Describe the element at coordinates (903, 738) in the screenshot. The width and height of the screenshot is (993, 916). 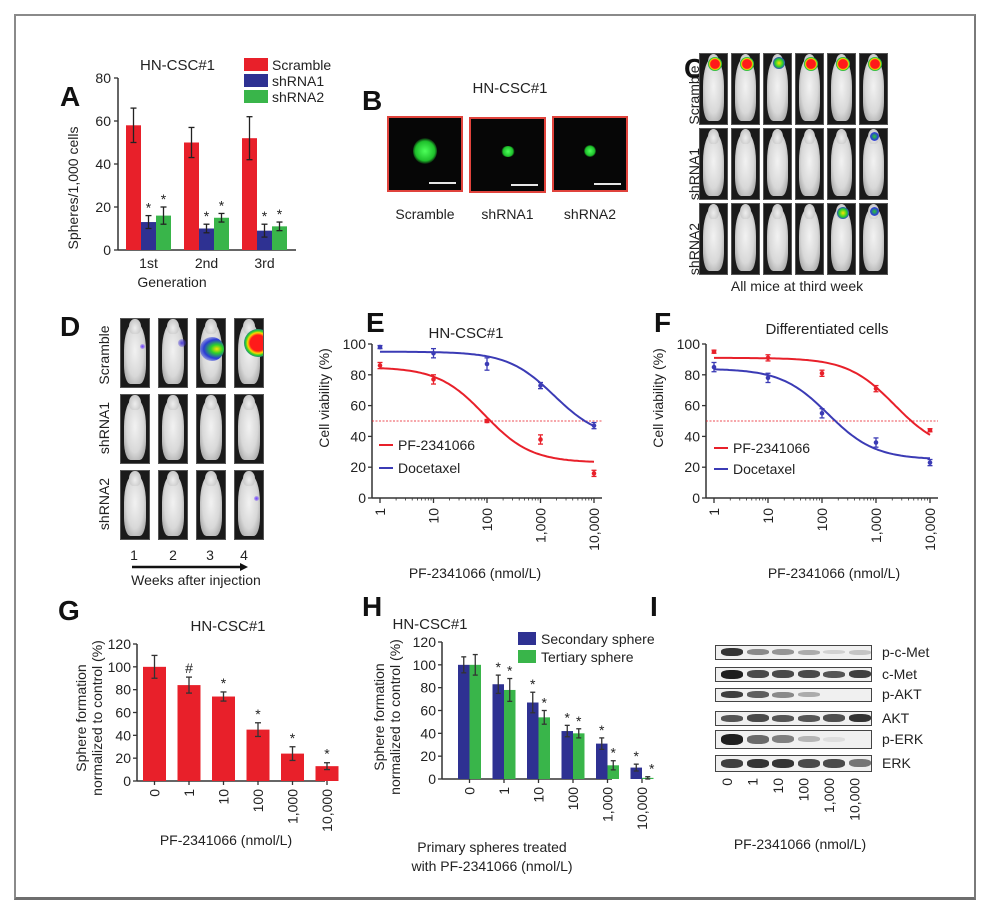
I see `blot-label-p-erk: p-ERK` at that location.